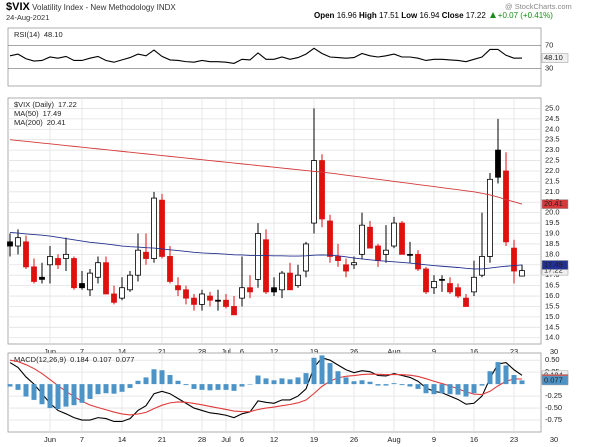  I want to click on y-tick-label: 20.0, so click(552, 212).